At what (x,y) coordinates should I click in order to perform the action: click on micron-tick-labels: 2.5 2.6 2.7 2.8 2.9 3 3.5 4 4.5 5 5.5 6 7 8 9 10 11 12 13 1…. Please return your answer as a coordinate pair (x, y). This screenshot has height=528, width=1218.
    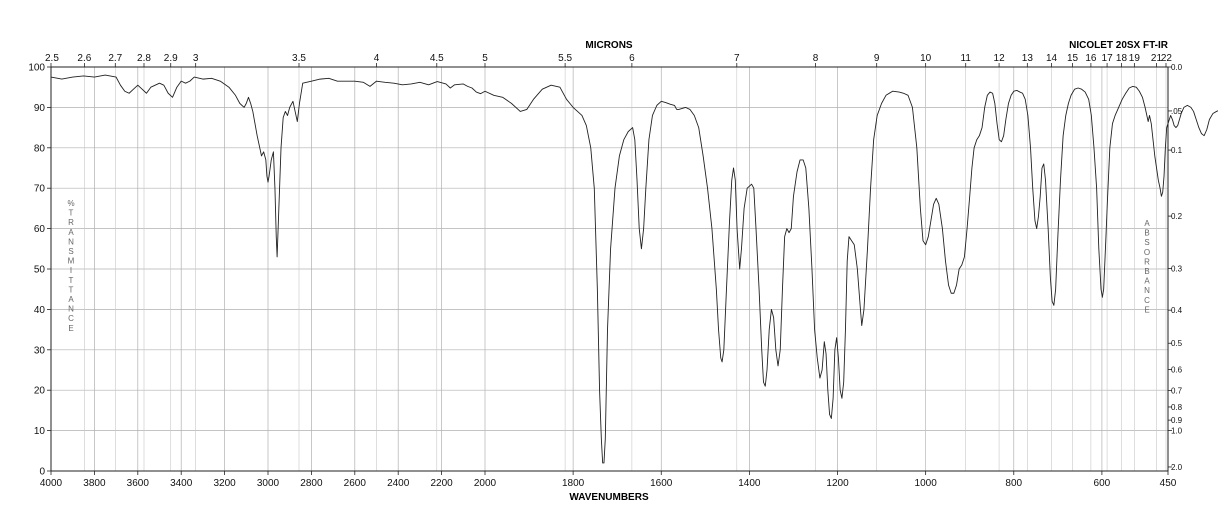
    Looking at the image, I should click on (608, 60).